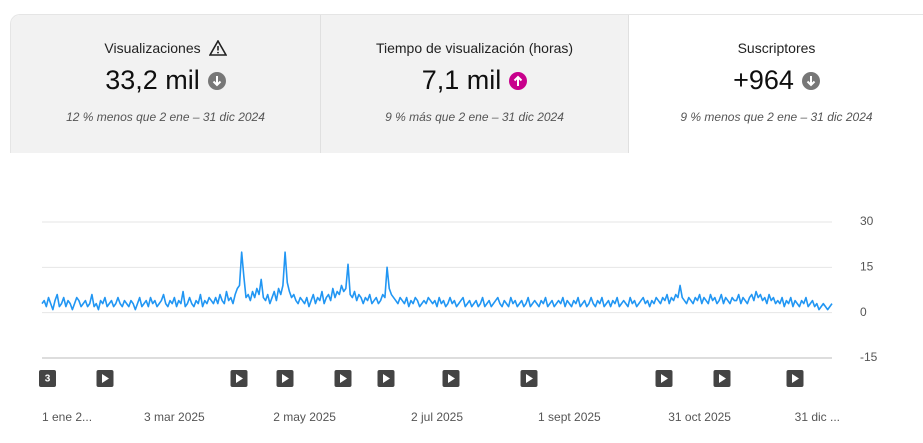 This screenshot has width=923, height=443. Describe the element at coordinates (869, 357) in the screenshot. I see `y-tick-label: -15` at that location.